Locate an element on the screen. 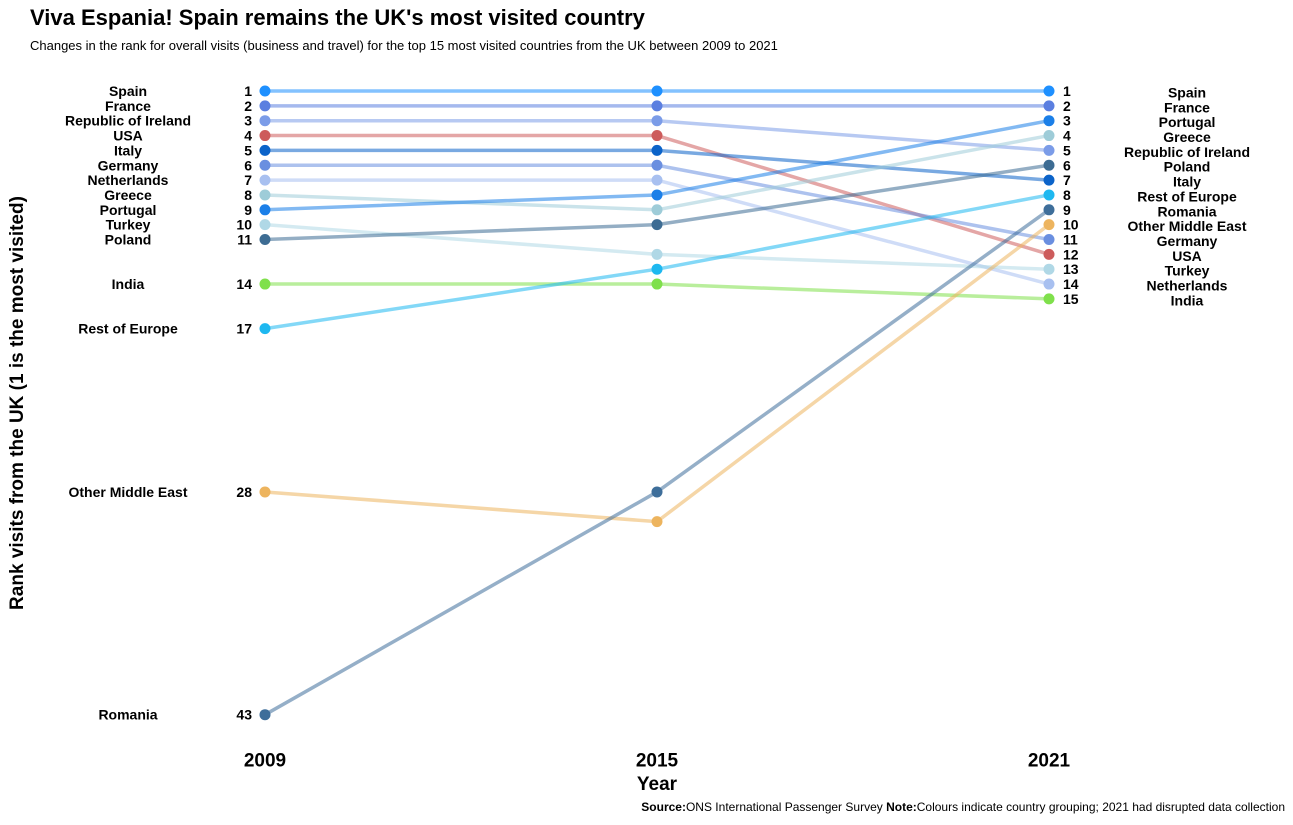 The height and width of the screenshot is (825, 1293). left-rank-label-greece: 8 is located at coordinates (248, 195).